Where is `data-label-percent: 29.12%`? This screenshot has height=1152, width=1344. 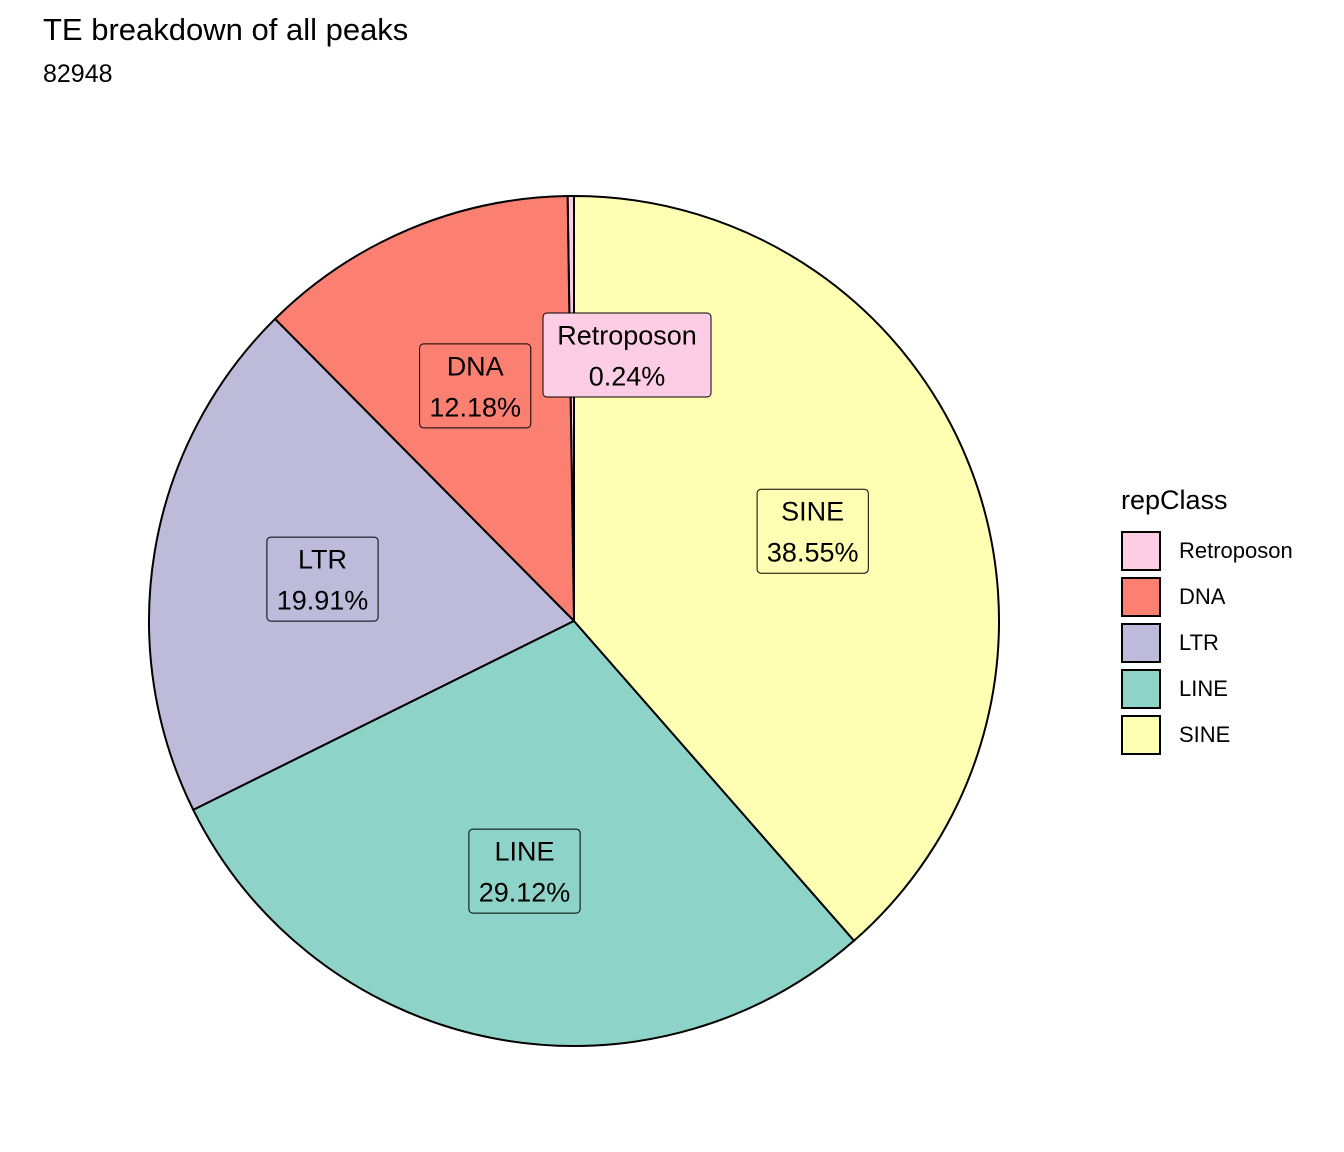
data-label-percent: 29.12% is located at coordinates (525, 893).